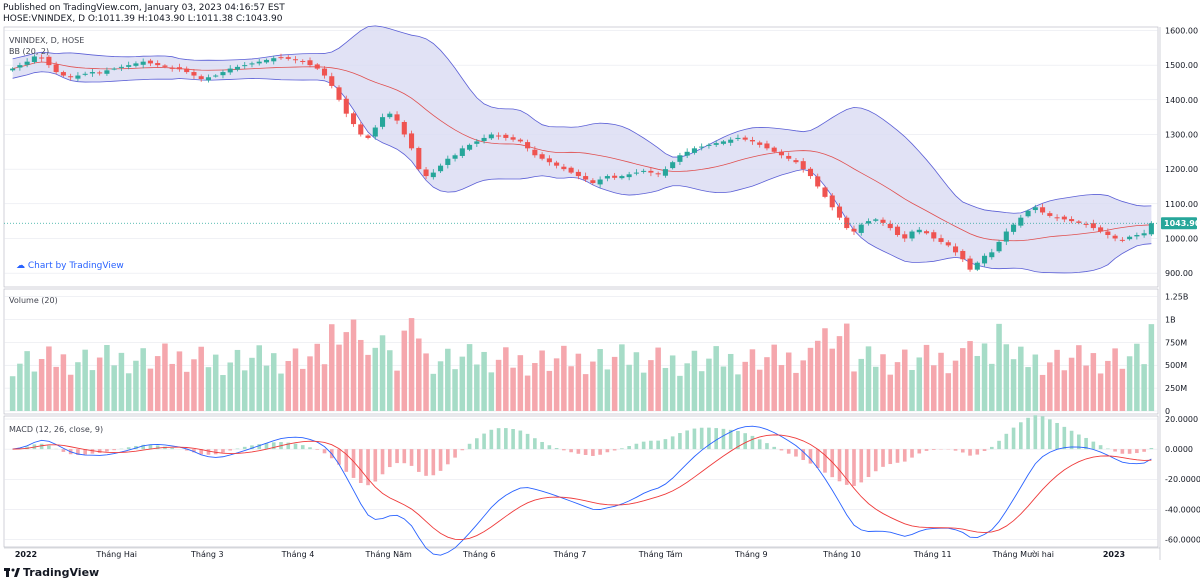  What do you see at coordinates (51, 572) in the screenshot?
I see `tradingview-logo: TradingView` at bounding box center [51, 572].